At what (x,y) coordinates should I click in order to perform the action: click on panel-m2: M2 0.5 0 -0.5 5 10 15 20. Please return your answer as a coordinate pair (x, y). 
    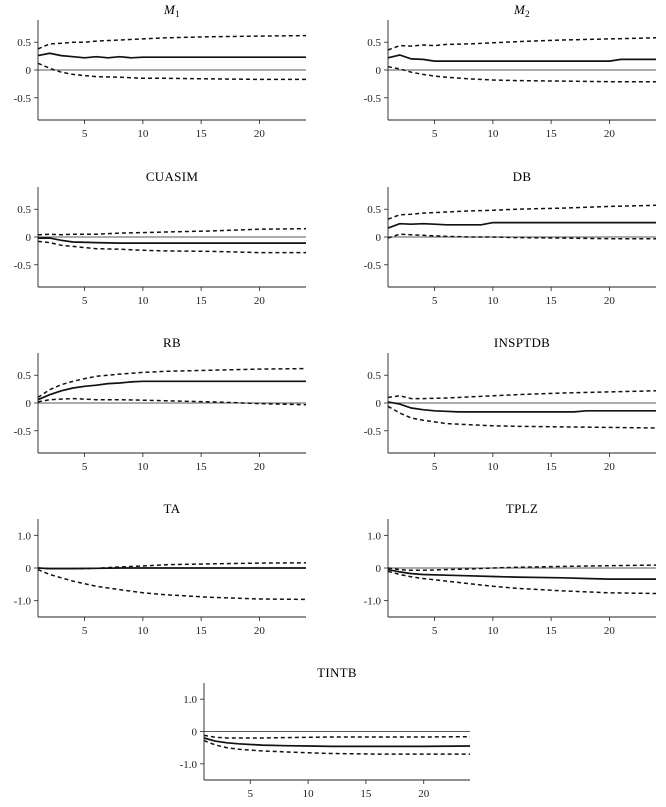
    Looking at the image, I should click on (510, 71).